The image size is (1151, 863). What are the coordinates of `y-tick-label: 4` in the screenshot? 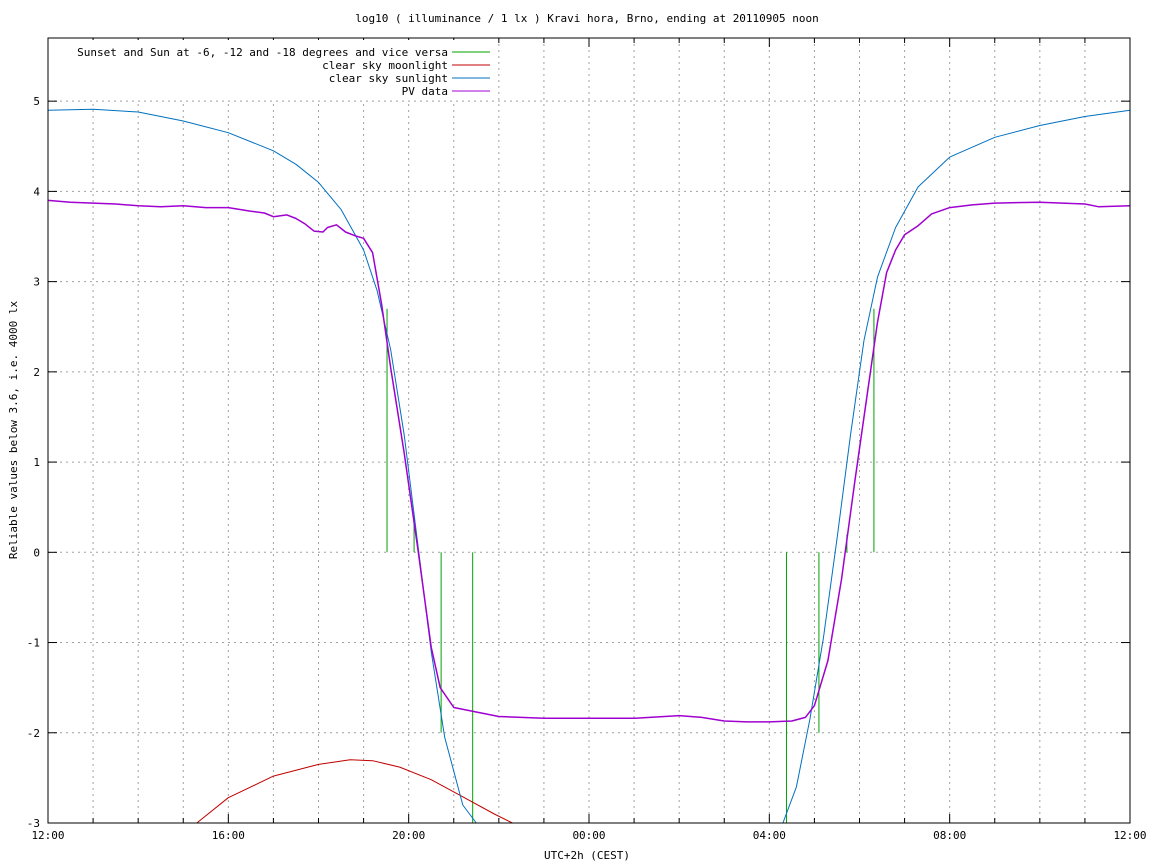 It's located at (36, 191).